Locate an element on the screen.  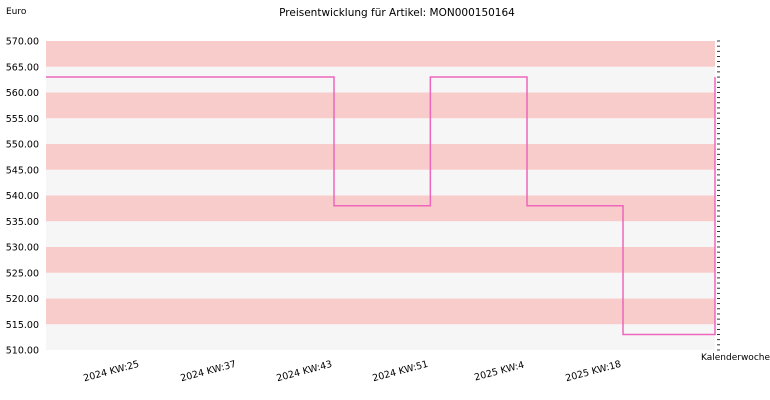
x-tick-label: 2024 KW:51 is located at coordinates (400, 371).